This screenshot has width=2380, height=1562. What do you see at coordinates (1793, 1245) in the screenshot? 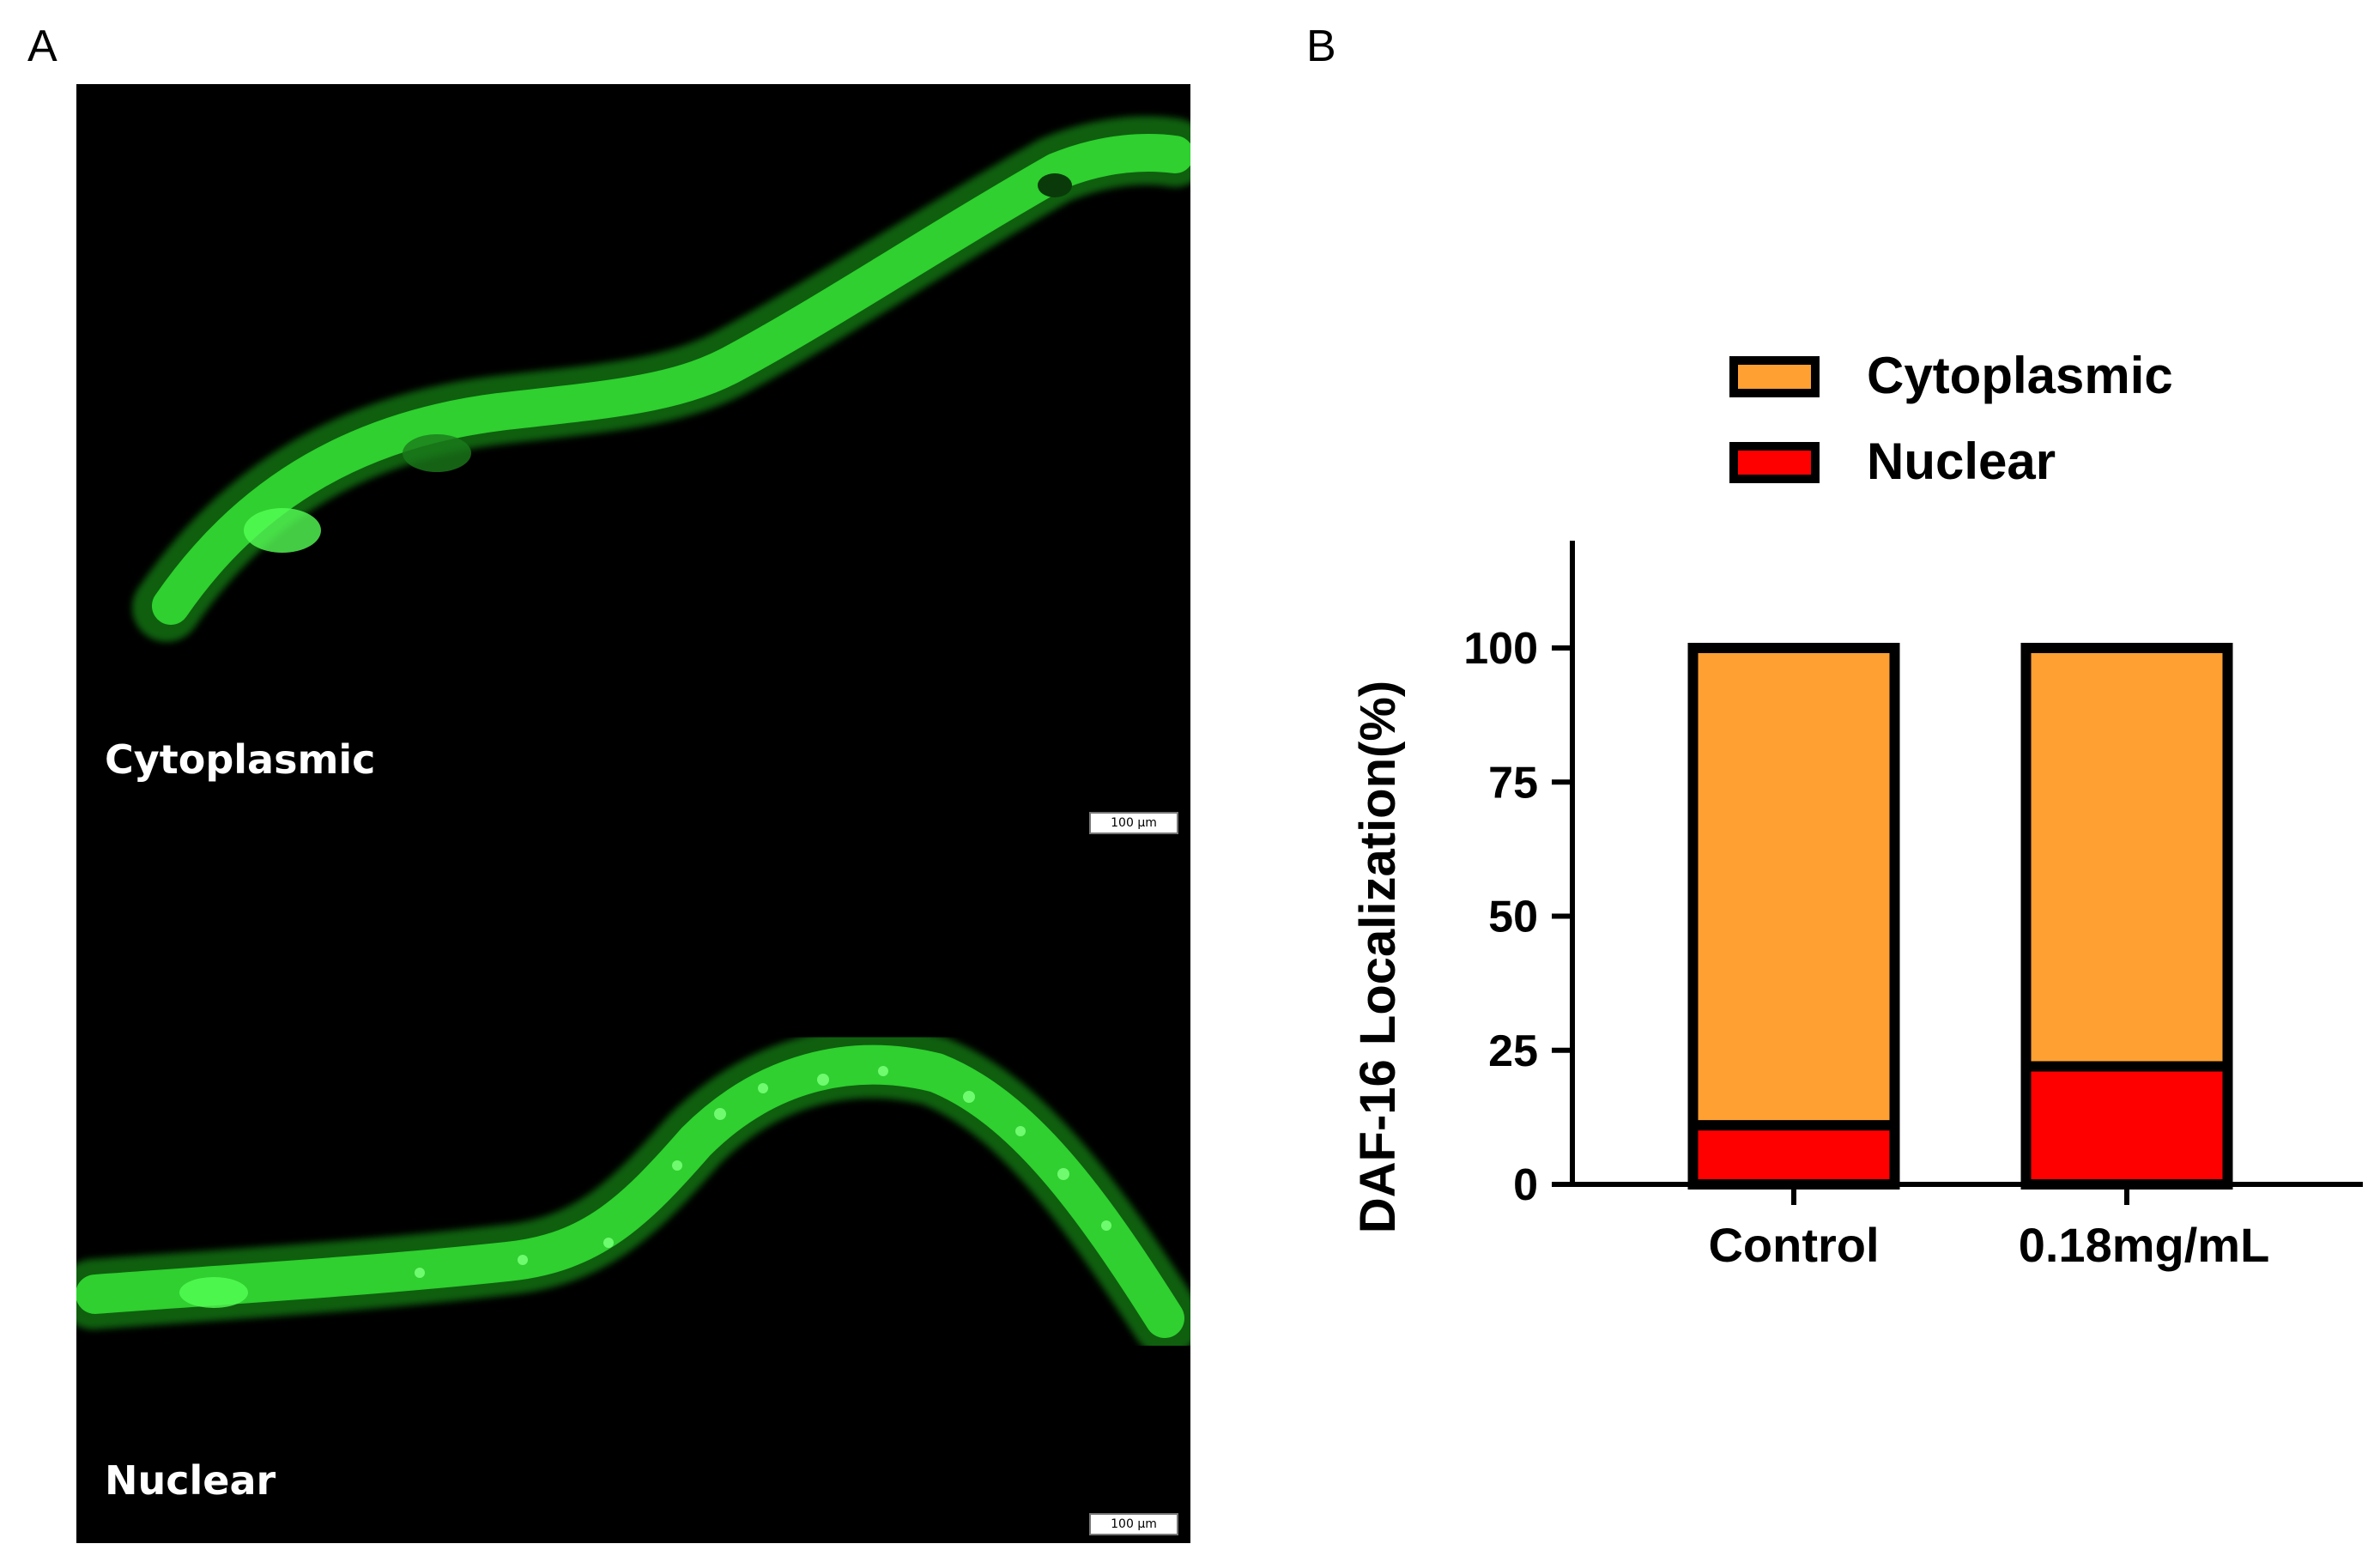
I see `x-tick-label-0: Control` at bounding box center [1793, 1245].